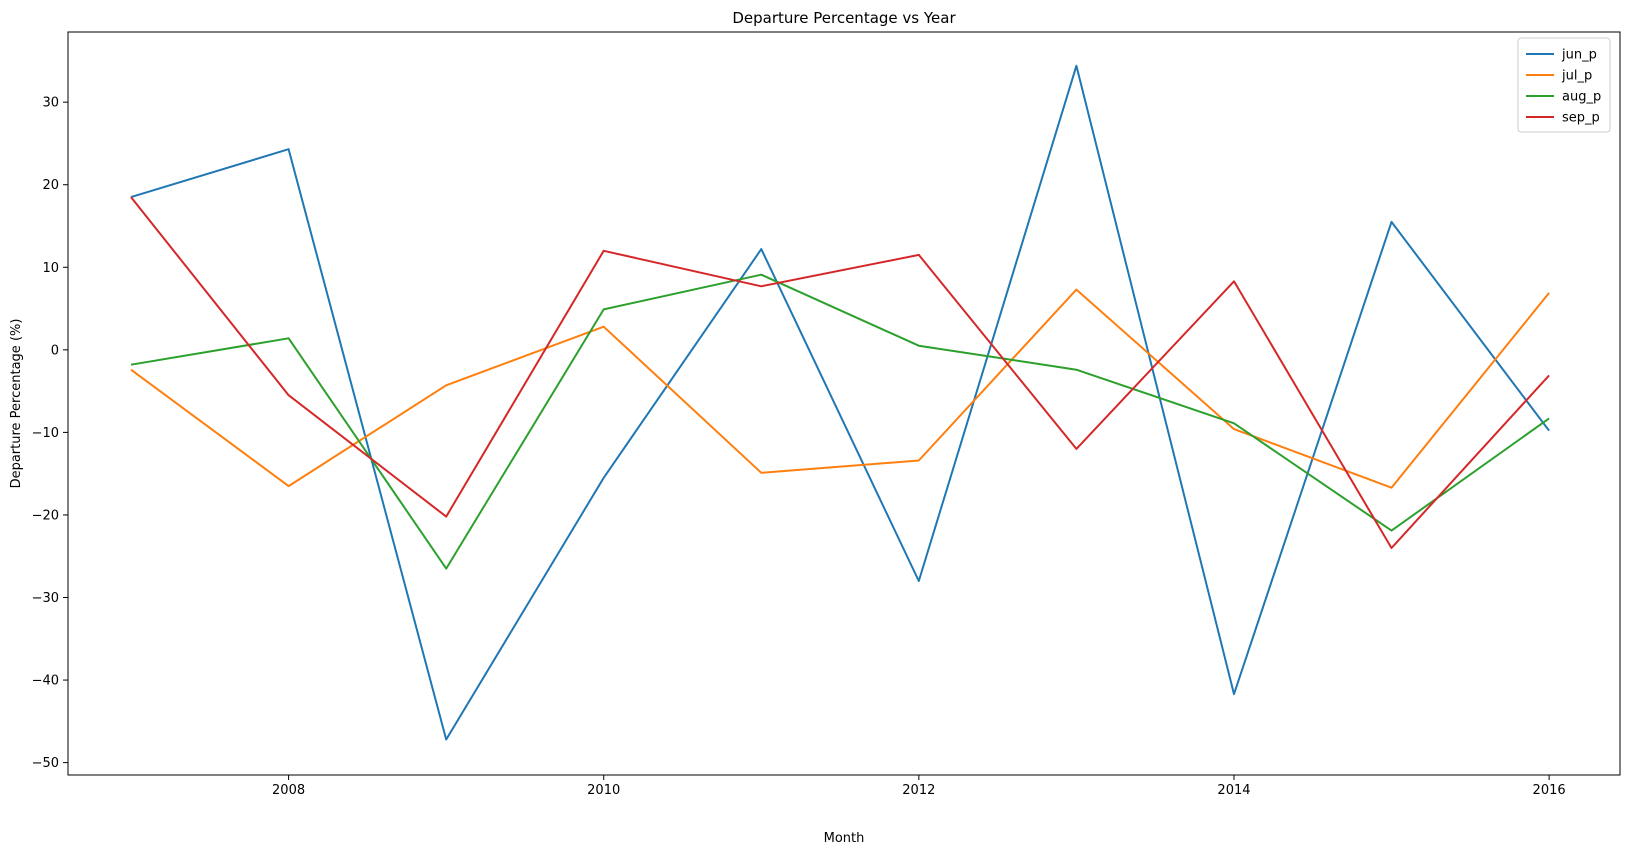 Image resolution: width=1628 pixels, height=855 pixels. Describe the element at coordinates (55, 350) in the screenshot. I see `y-tick-label: 0` at that location.